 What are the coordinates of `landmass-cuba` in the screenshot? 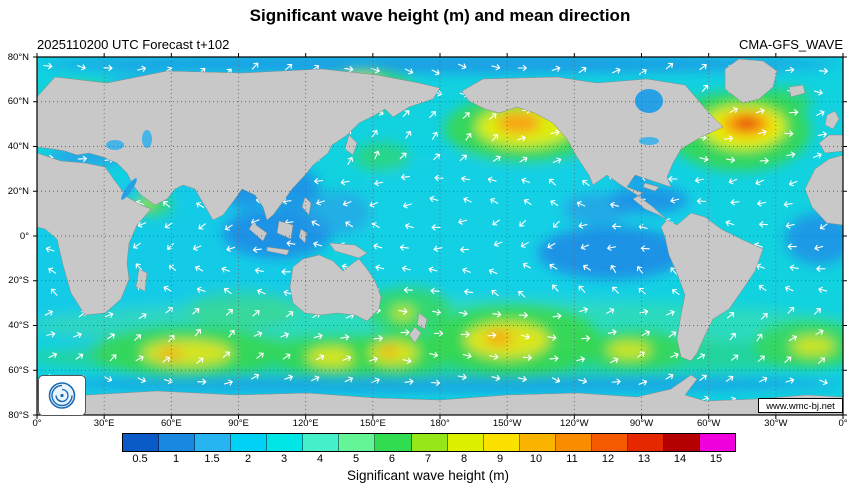 It's located at (651, 187).